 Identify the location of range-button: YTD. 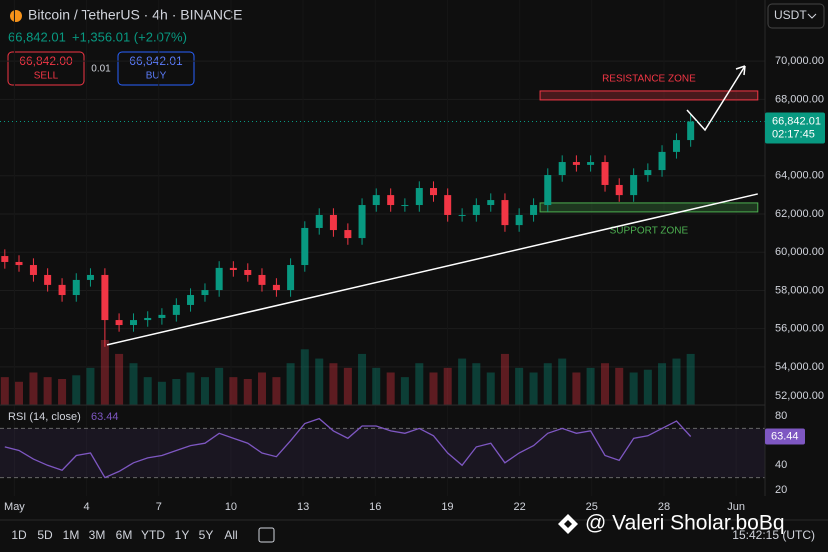
(153, 535).